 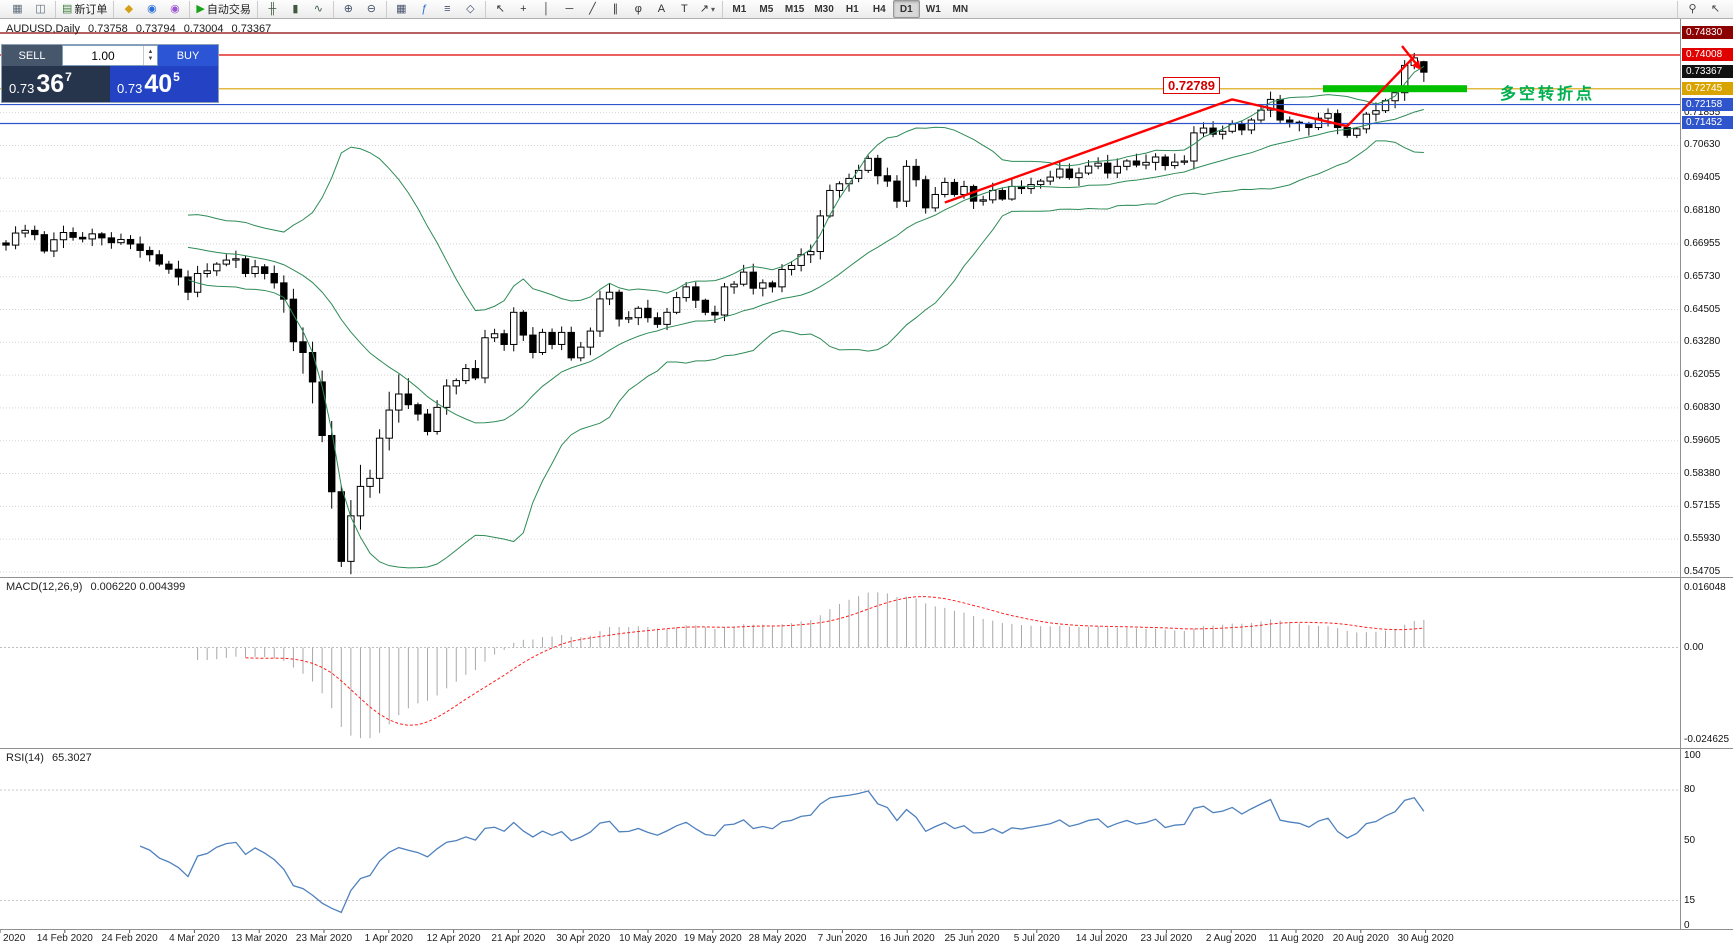 What do you see at coordinates (523, 9) in the screenshot?
I see `crosshair-button: +` at bounding box center [523, 9].